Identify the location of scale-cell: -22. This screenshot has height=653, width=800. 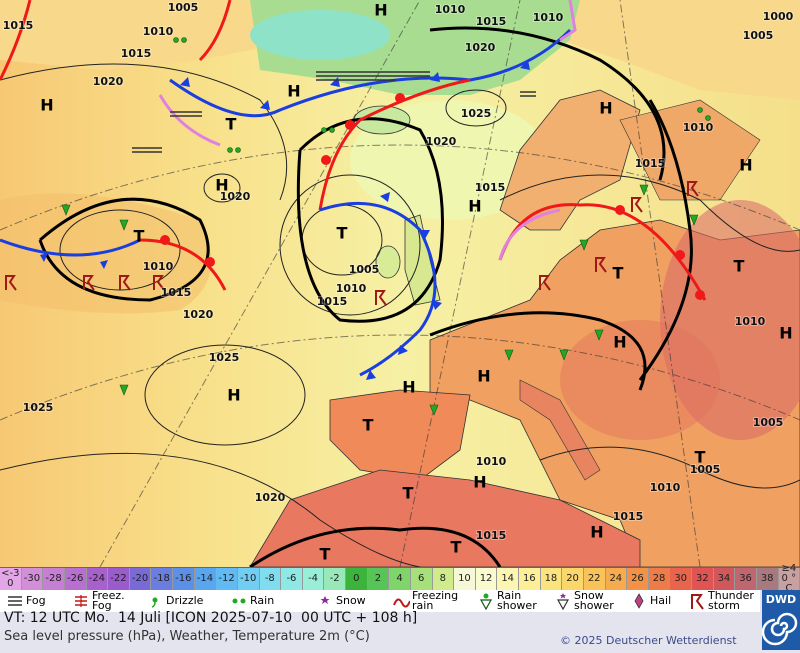
(119, 579).